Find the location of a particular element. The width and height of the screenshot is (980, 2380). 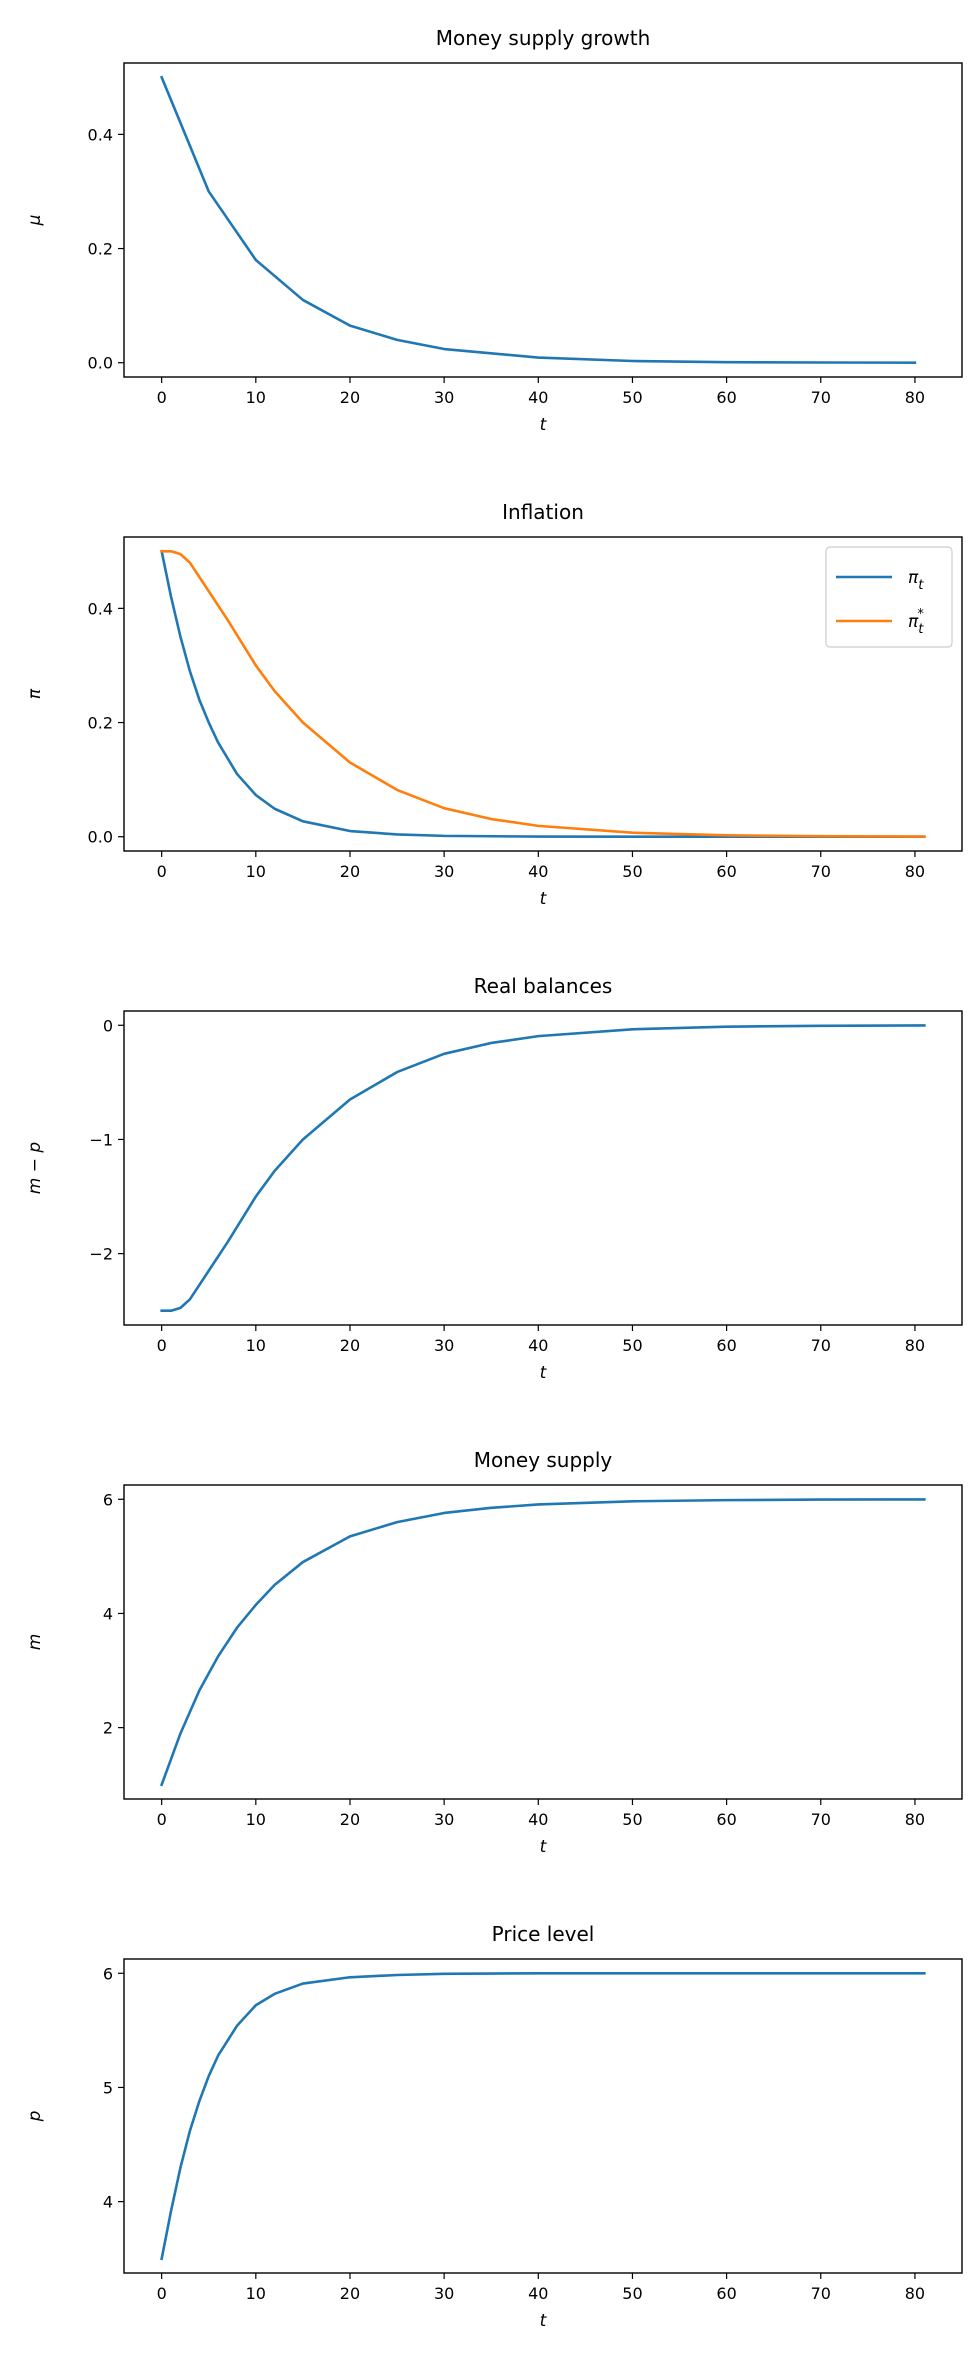

chart-title: Inflation is located at coordinates (543, 512).